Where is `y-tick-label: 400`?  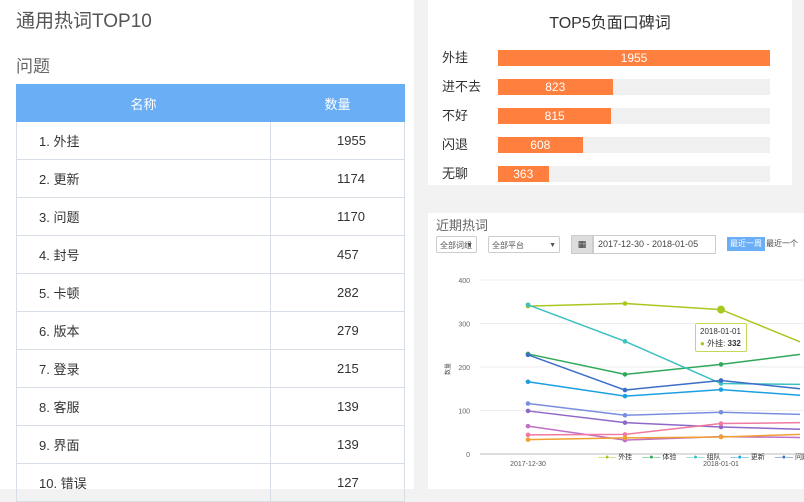 y-tick-label: 400 is located at coordinates (464, 281).